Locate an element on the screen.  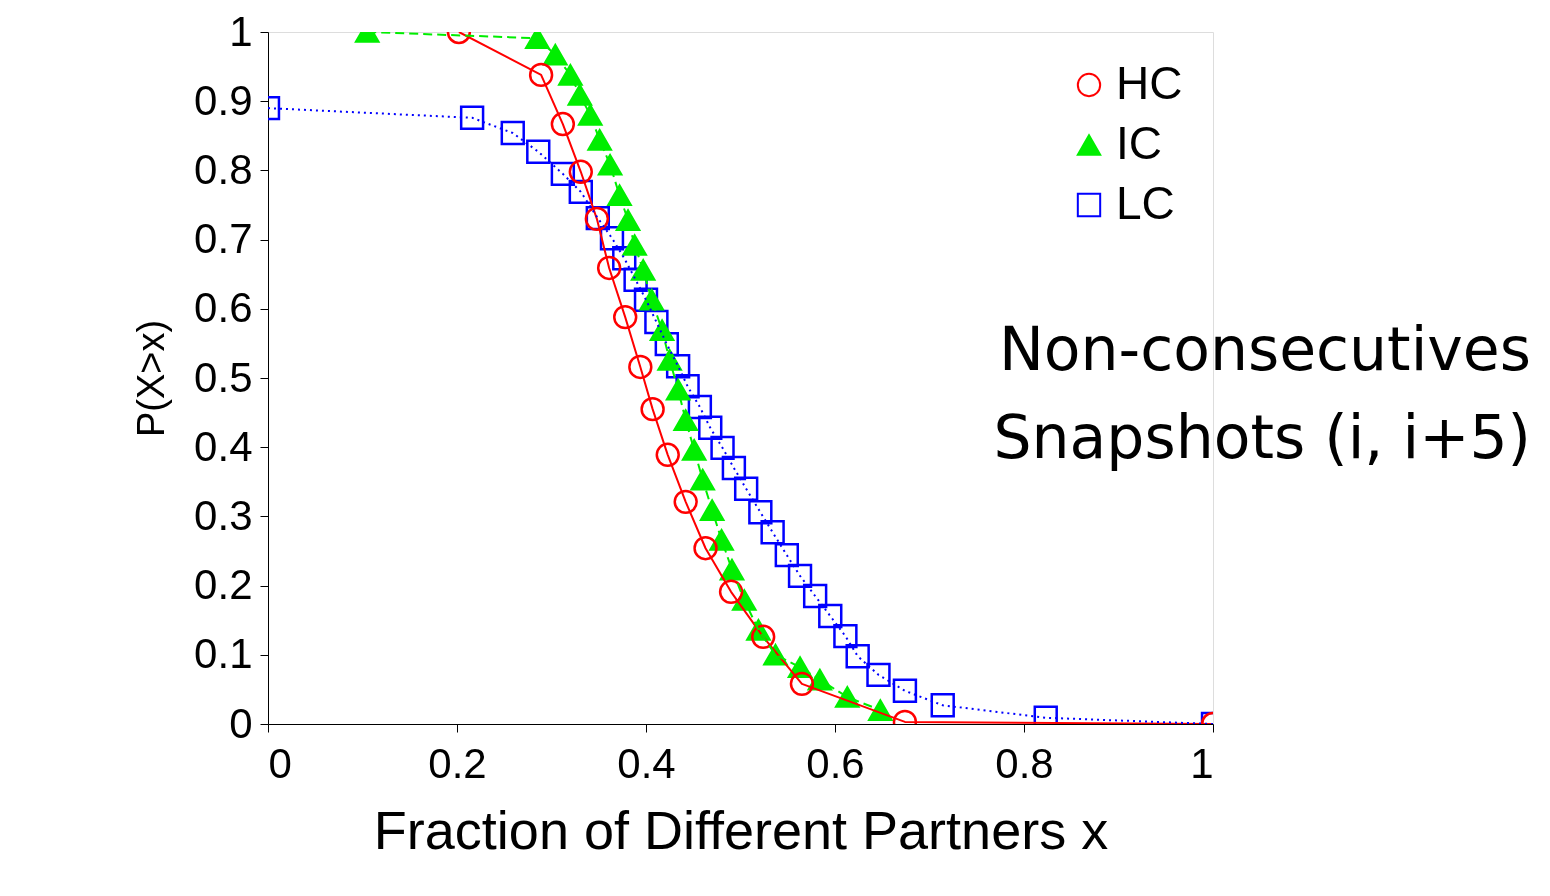
y-tick-label: 0.4 is located at coordinates (223, 446).